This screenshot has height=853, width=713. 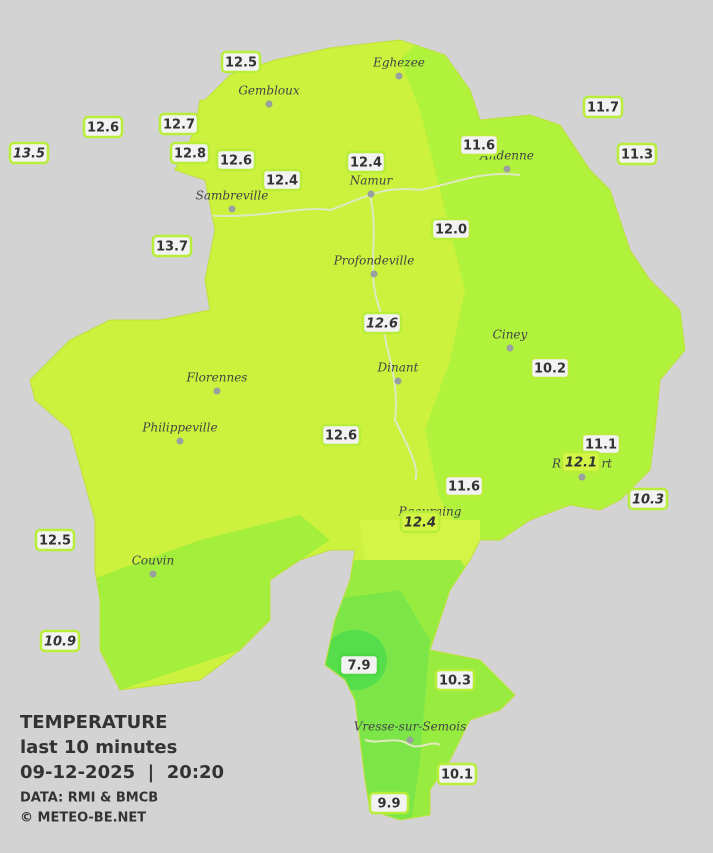 What do you see at coordinates (122, 772) in the screenshot?
I see `legend-datetime: 09-12-2025 | 20:20` at bounding box center [122, 772].